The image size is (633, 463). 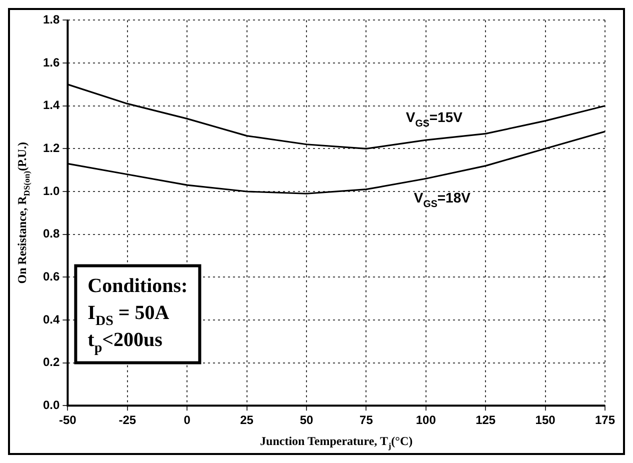 What do you see at coordinates (486, 420) in the screenshot?
I see `x-tick-label: 125` at bounding box center [486, 420].